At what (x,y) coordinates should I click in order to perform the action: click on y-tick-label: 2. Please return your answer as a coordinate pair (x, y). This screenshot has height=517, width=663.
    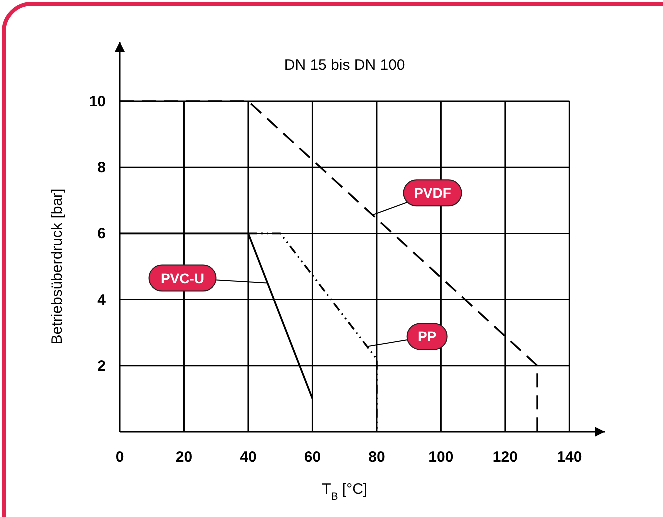
    Looking at the image, I should click on (102, 366).